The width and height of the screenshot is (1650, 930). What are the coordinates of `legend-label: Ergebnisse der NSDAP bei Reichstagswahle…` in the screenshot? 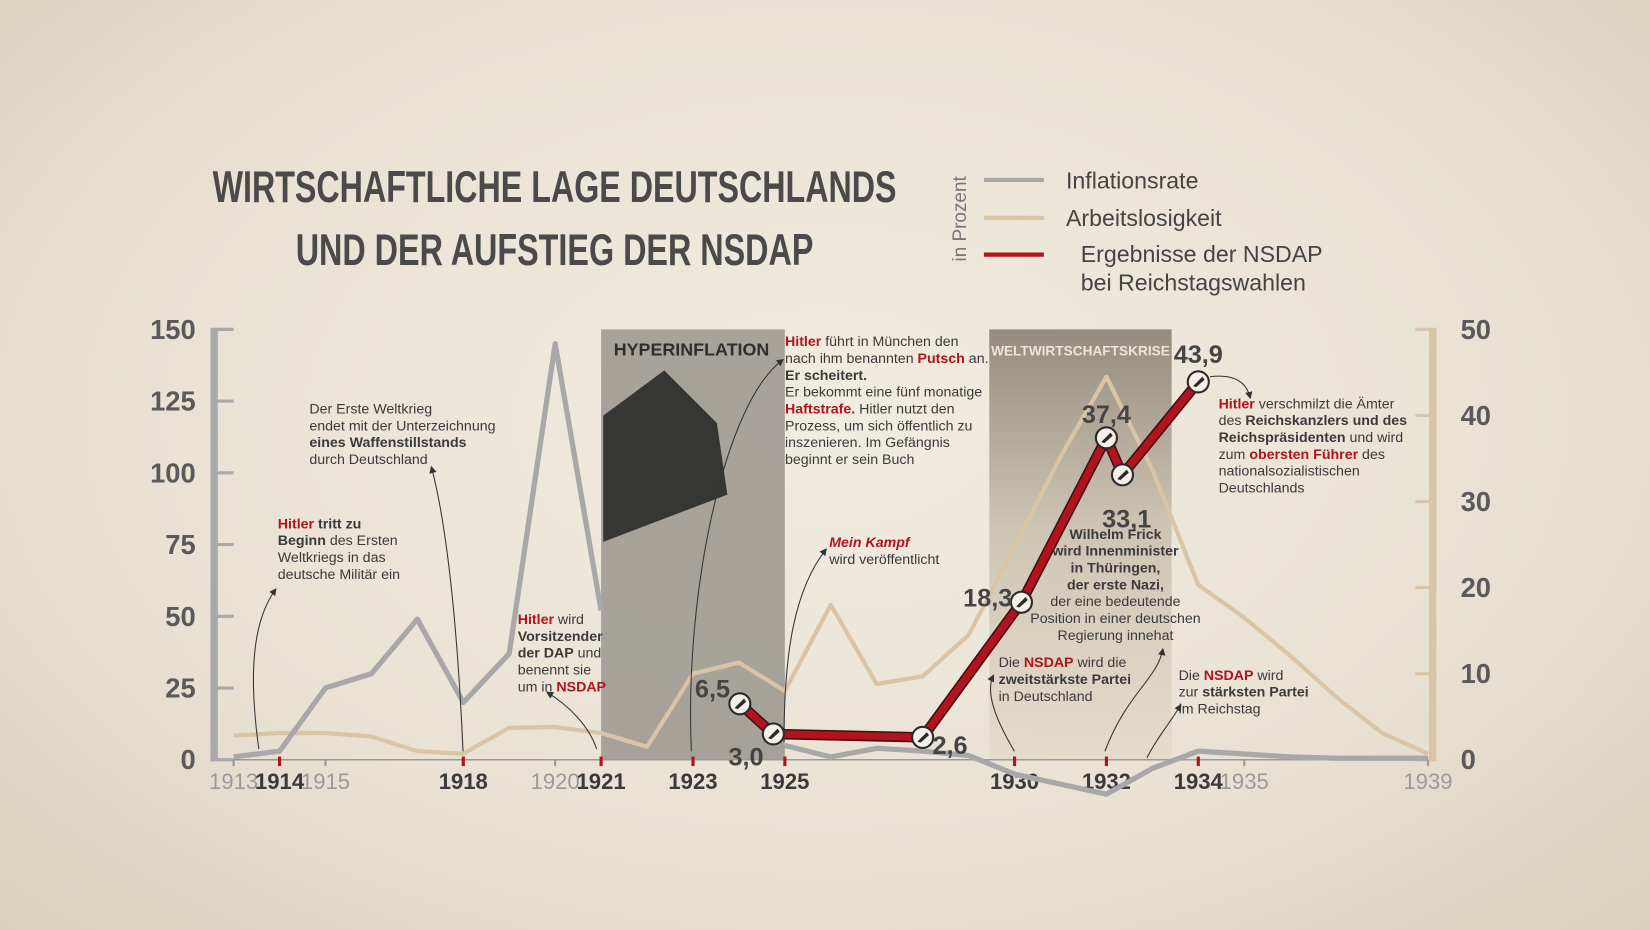 It's located at (1201, 268).